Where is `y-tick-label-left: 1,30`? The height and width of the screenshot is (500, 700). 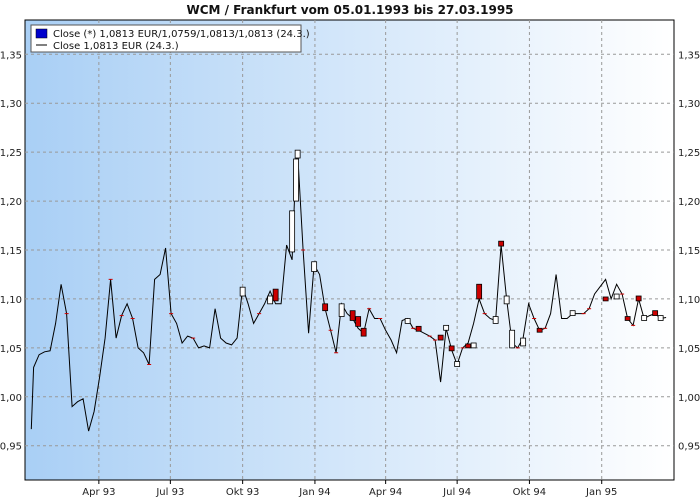 y-tick-label-left: 1,30 is located at coordinates (11, 104).